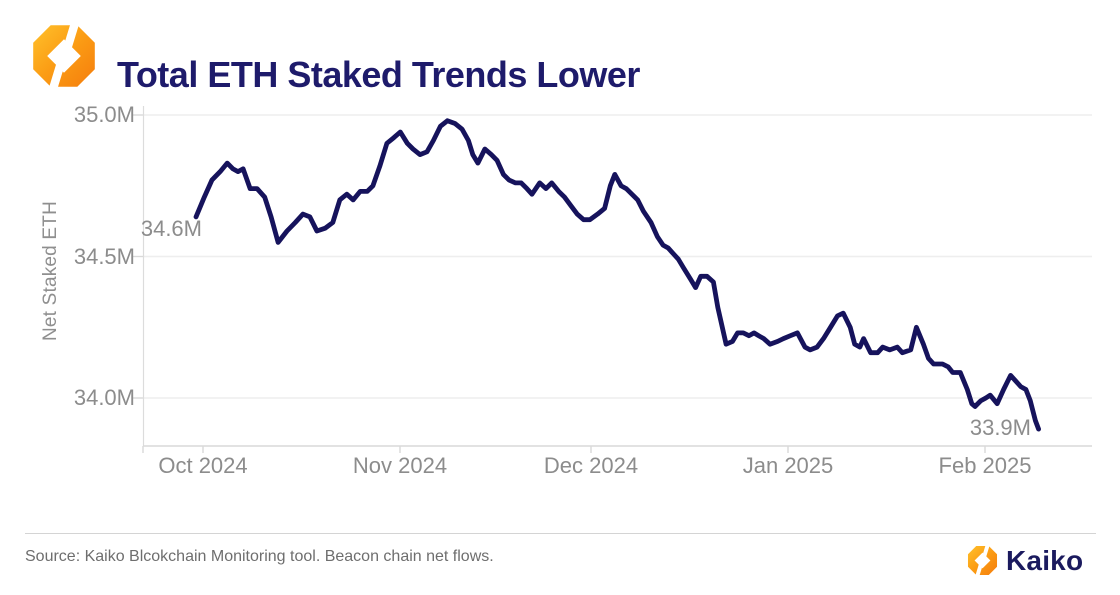 Image resolution: width=1120 pixels, height=595 pixels. Describe the element at coordinates (788, 465) in the screenshot. I see `x-tick-label: Jan 2025` at that location.